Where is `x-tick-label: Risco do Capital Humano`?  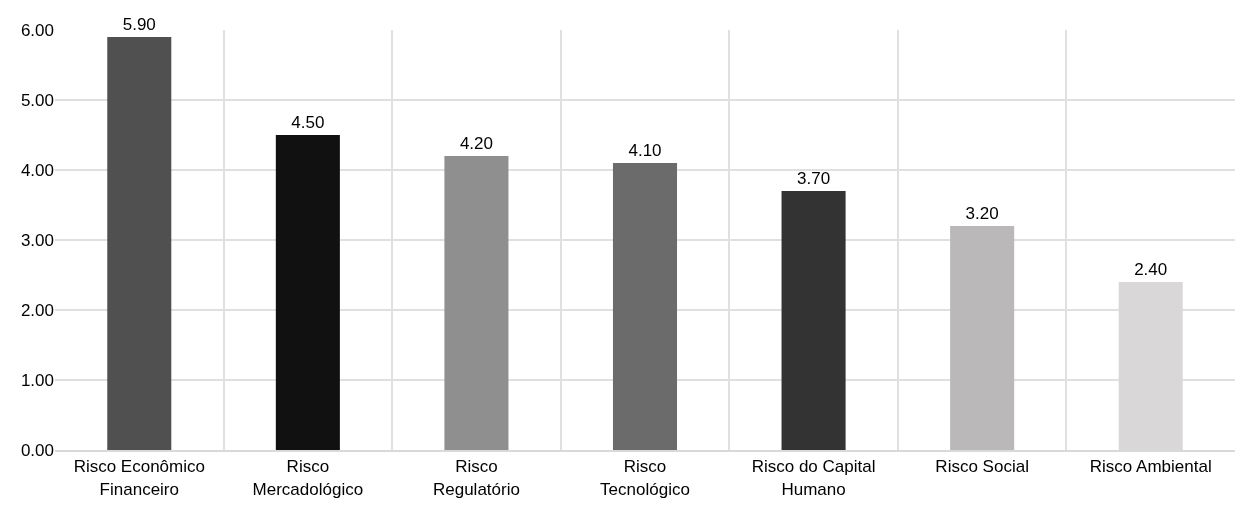 x-tick-label: Risco do Capital Humano is located at coordinates (813, 478).